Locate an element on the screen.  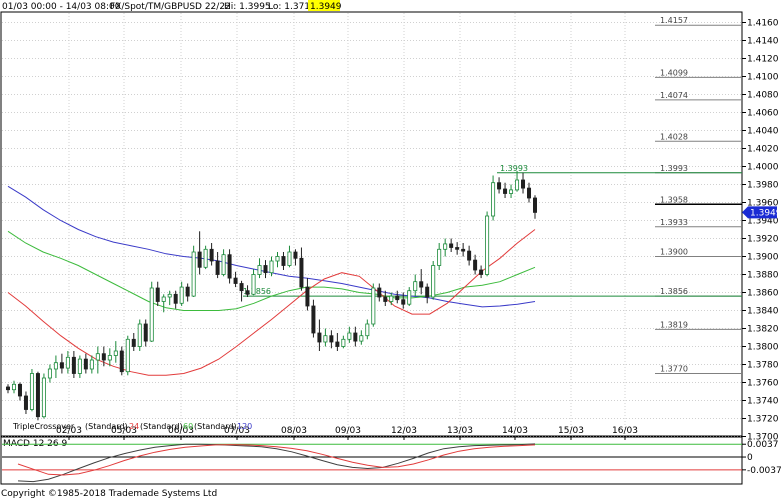
level-label: 1.3933 is located at coordinates (674, 222).